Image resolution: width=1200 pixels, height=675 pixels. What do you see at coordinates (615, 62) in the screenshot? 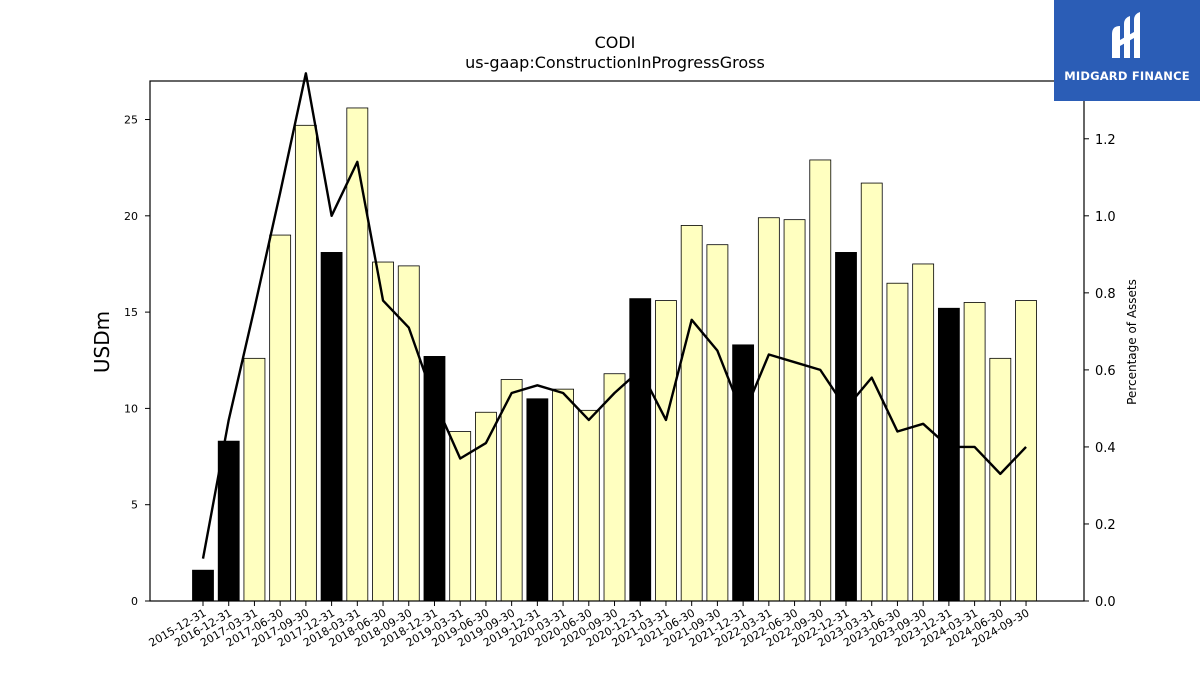
I see `chart-subtitle: us-gaap:ConstructionInProgressGross` at bounding box center [615, 62].